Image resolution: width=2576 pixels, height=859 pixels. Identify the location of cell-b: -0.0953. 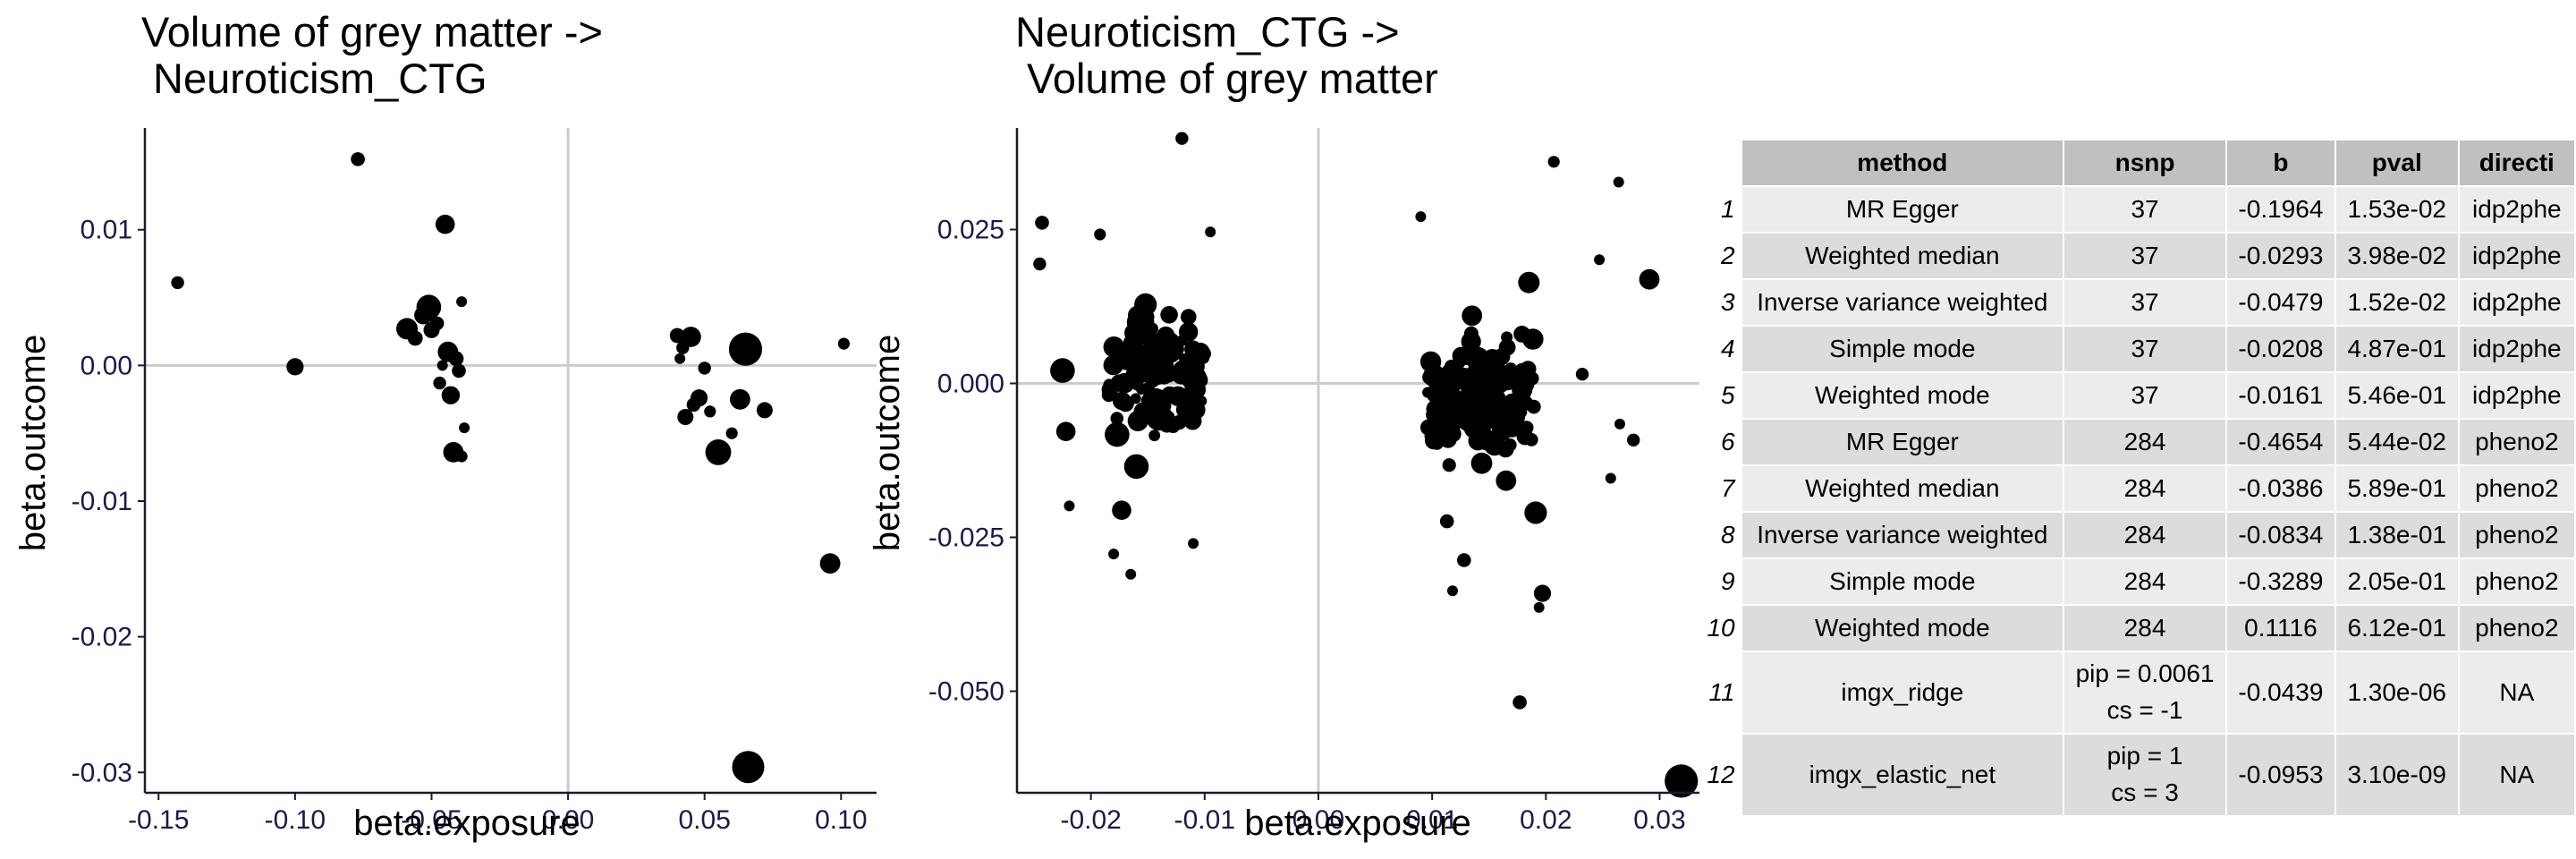
(2280, 775).